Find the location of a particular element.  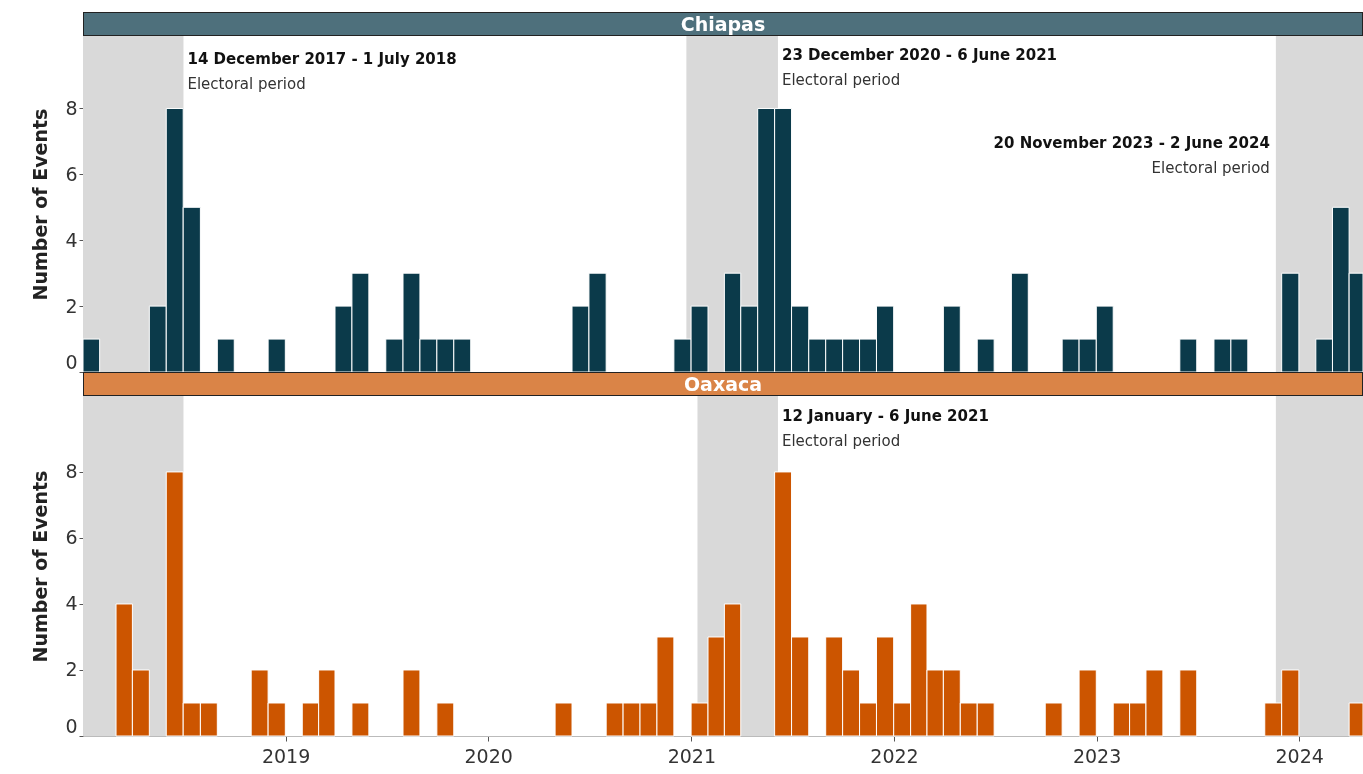

x-tick-label: 2020 is located at coordinates (488, 755).